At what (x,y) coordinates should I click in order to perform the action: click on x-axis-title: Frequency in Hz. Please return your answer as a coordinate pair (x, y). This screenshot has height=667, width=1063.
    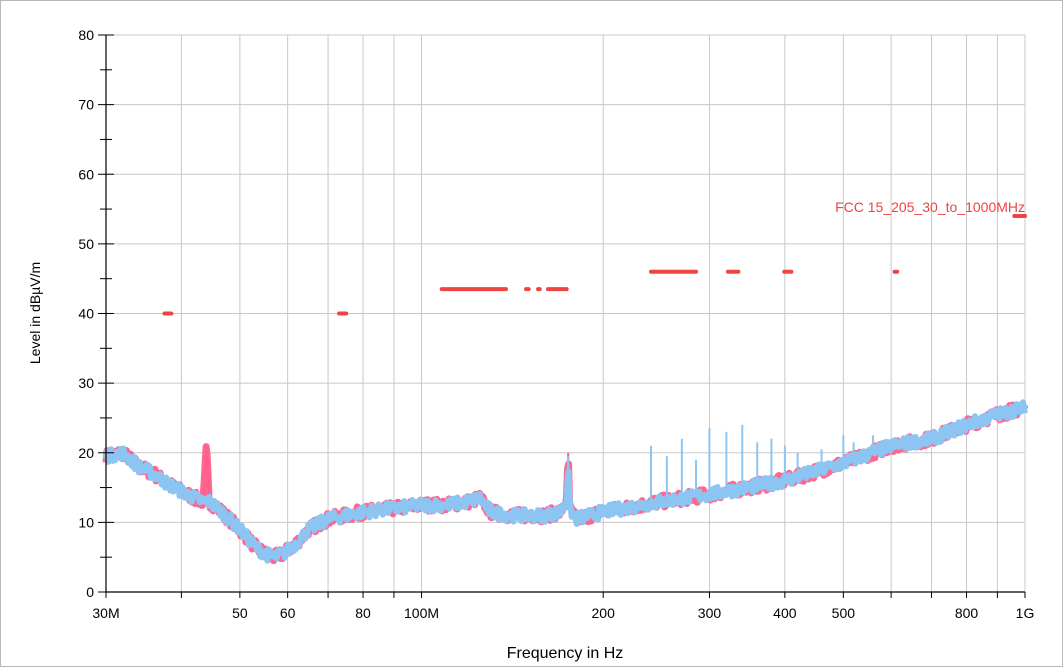
    Looking at the image, I should click on (565, 653).